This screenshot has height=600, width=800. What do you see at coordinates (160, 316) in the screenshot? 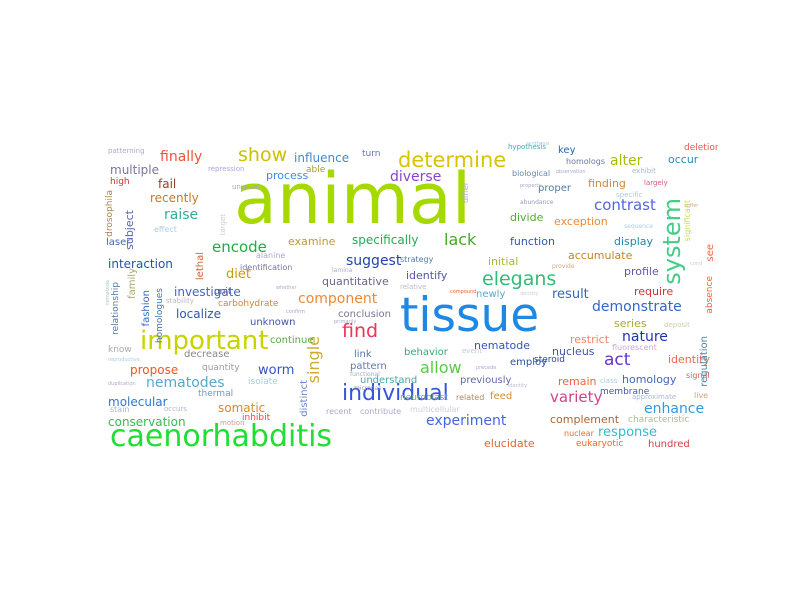
I see `word-homologues: homologues` at bounding box center [160, 316].